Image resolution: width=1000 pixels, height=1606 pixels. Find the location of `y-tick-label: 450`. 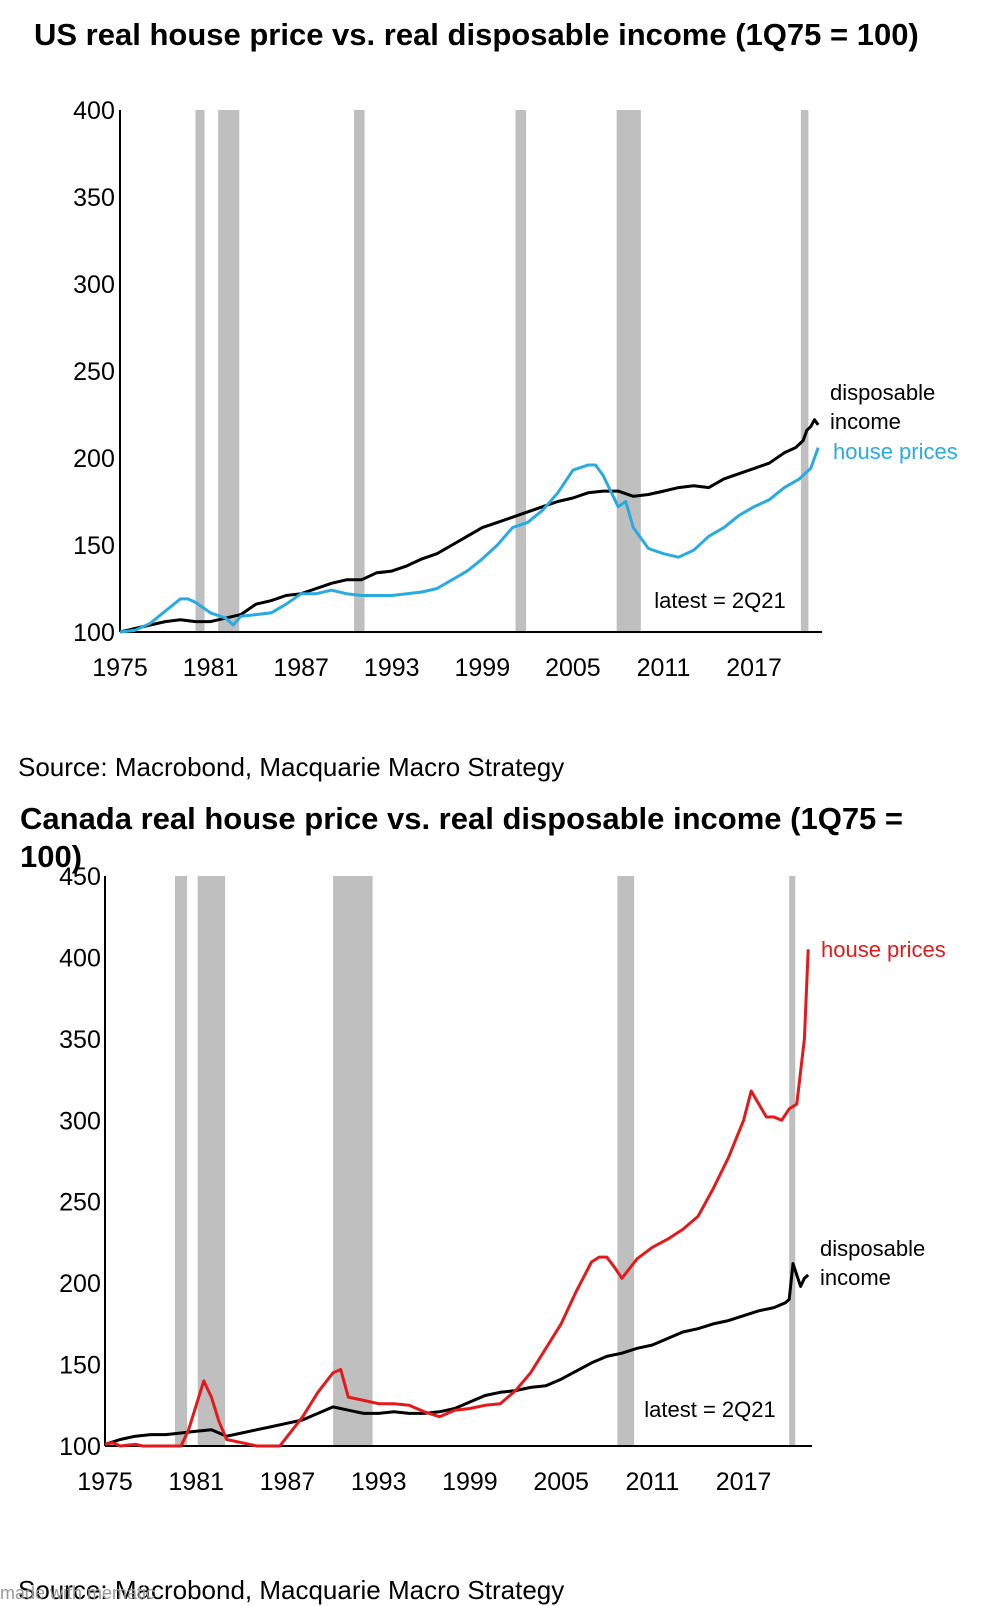

y-tick-label: 450 is located at coordinates (80, 877).